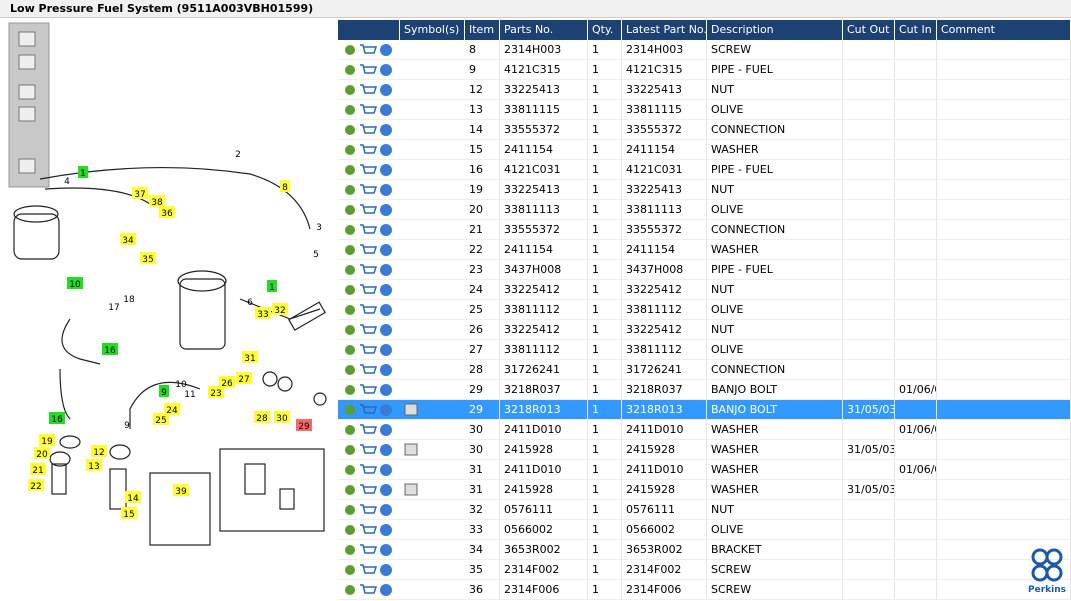  I want to click on table-cell: WASHER, so click(775, 249).